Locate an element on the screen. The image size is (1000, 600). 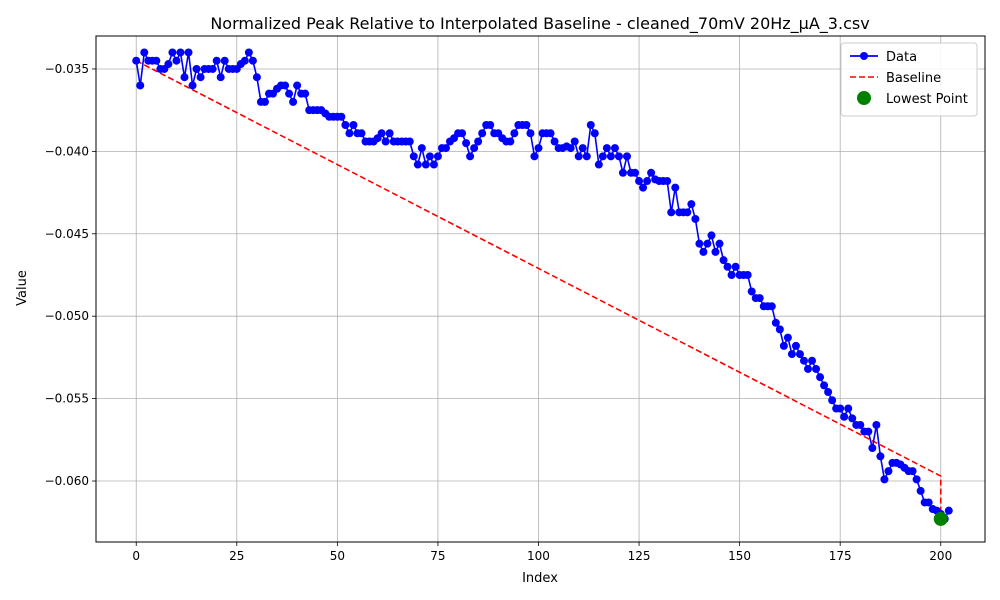
x-axis: 0 25 50 75 100 125 150 175 200 is located at coordinates (542, 552).